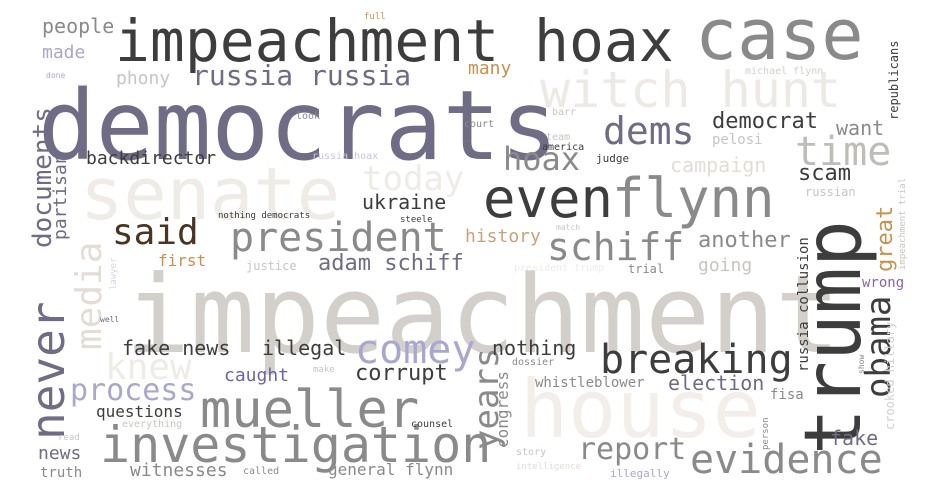 The image size is (940, 500). What do you see at coordinates (182, 260) in the screenshot?
I see `word: first` at bounding box center [182, 260].